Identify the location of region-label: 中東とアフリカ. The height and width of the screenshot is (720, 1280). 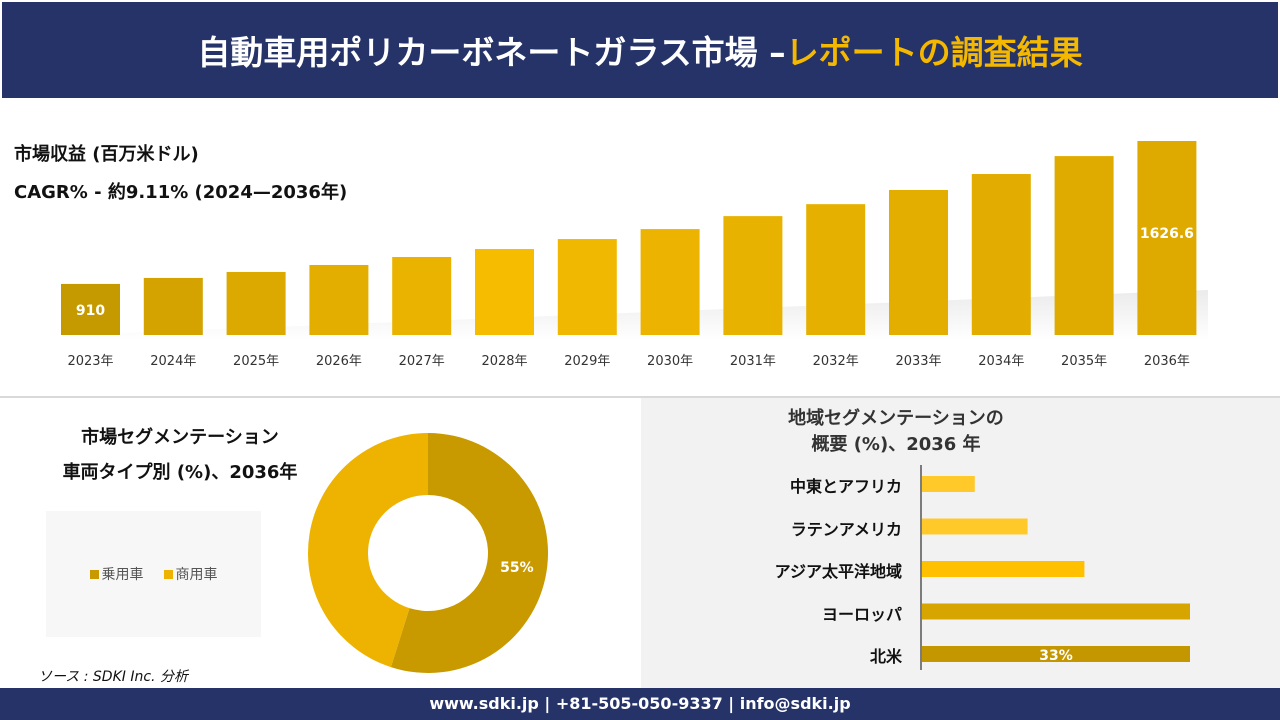
(845, 486).